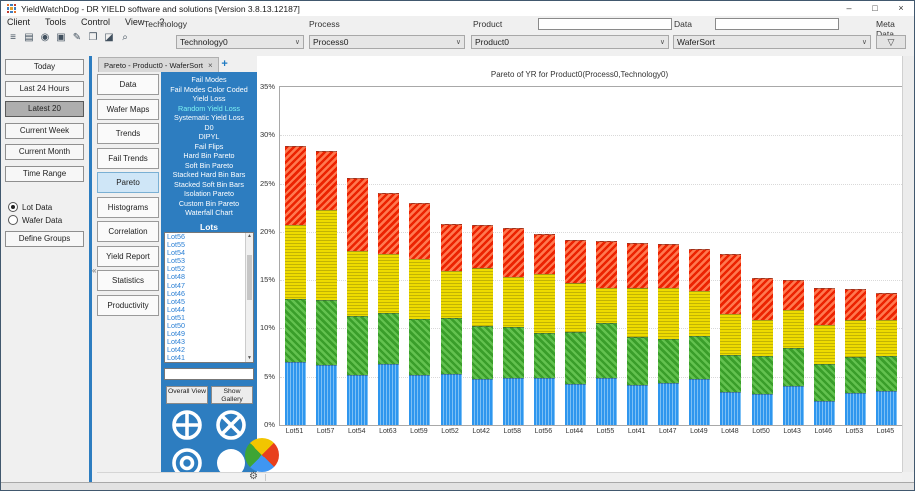 Image resolution: width=915 pixels, height=491 pixels. Describe the element at coordinates (19, 22) in the screenshot. I see `menu-item-client: Client` at that location.